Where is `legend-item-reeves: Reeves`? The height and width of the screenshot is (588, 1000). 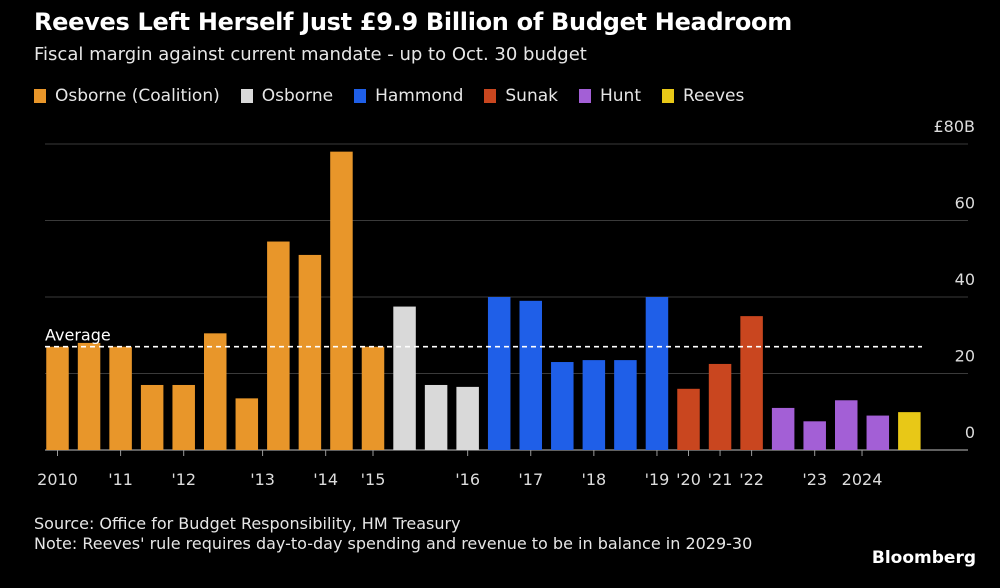
legend-item-reeves: Reeves is located at coordinates (703, 96).